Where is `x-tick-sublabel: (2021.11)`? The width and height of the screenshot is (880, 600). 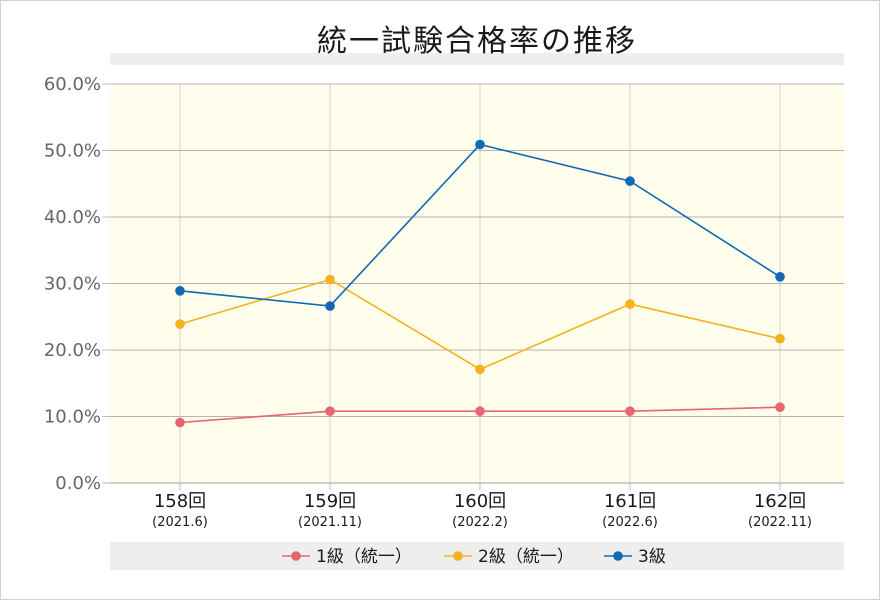
x-tick-sublabel: (2021.11) is located at coordinates (330, 522).